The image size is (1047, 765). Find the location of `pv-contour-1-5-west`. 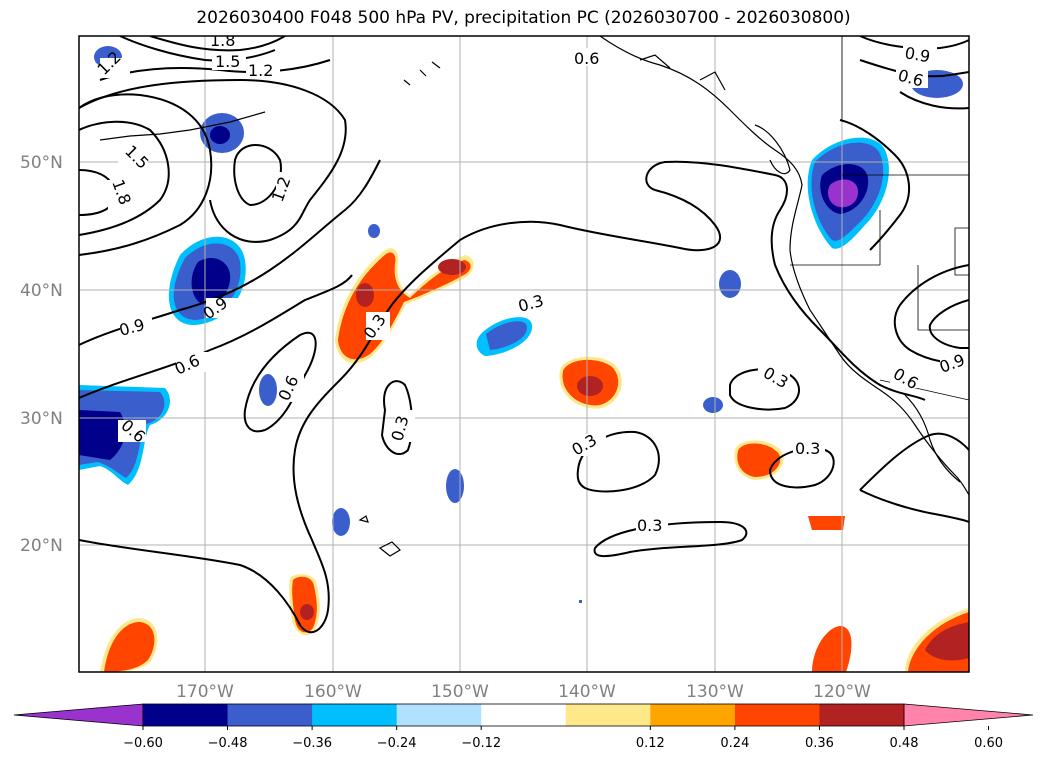

pv-contour-1-5-west is located at coordinates (146, 174).